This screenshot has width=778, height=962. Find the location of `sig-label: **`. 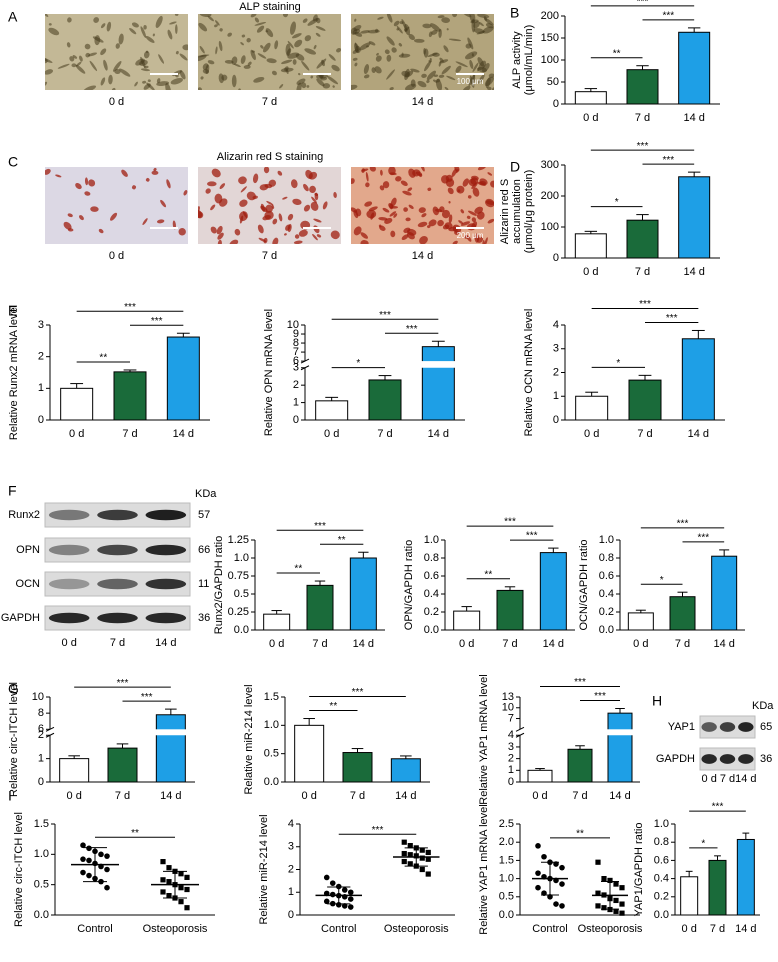

sig-label: ** is located at coordinates (617, 53).